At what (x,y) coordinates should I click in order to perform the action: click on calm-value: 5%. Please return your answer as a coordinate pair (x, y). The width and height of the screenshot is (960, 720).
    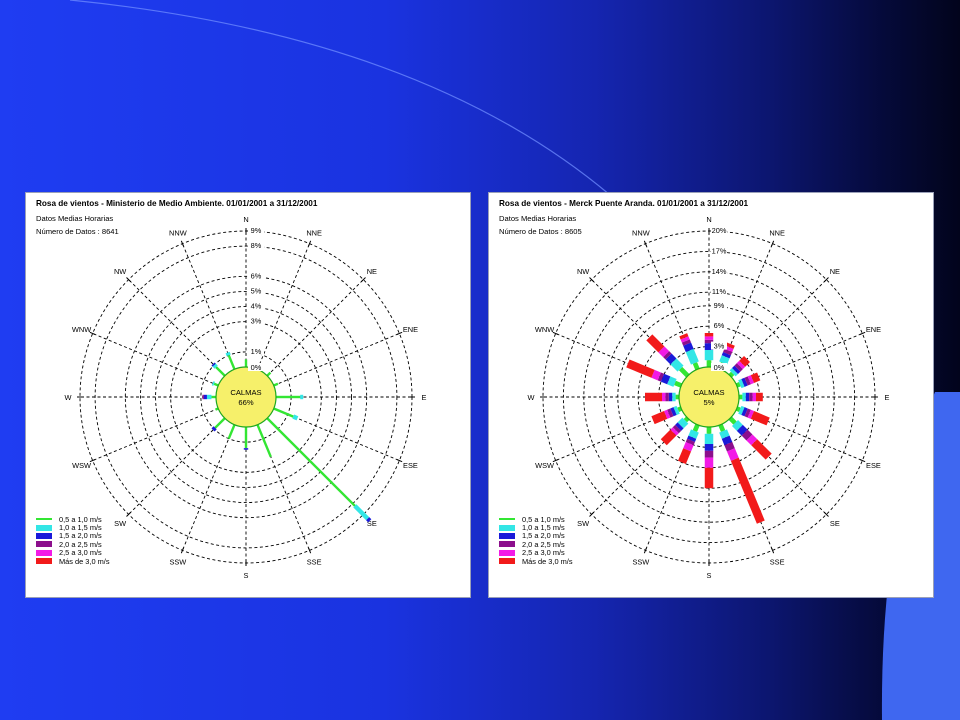
    Looking at the image, I should click on (709, 402).